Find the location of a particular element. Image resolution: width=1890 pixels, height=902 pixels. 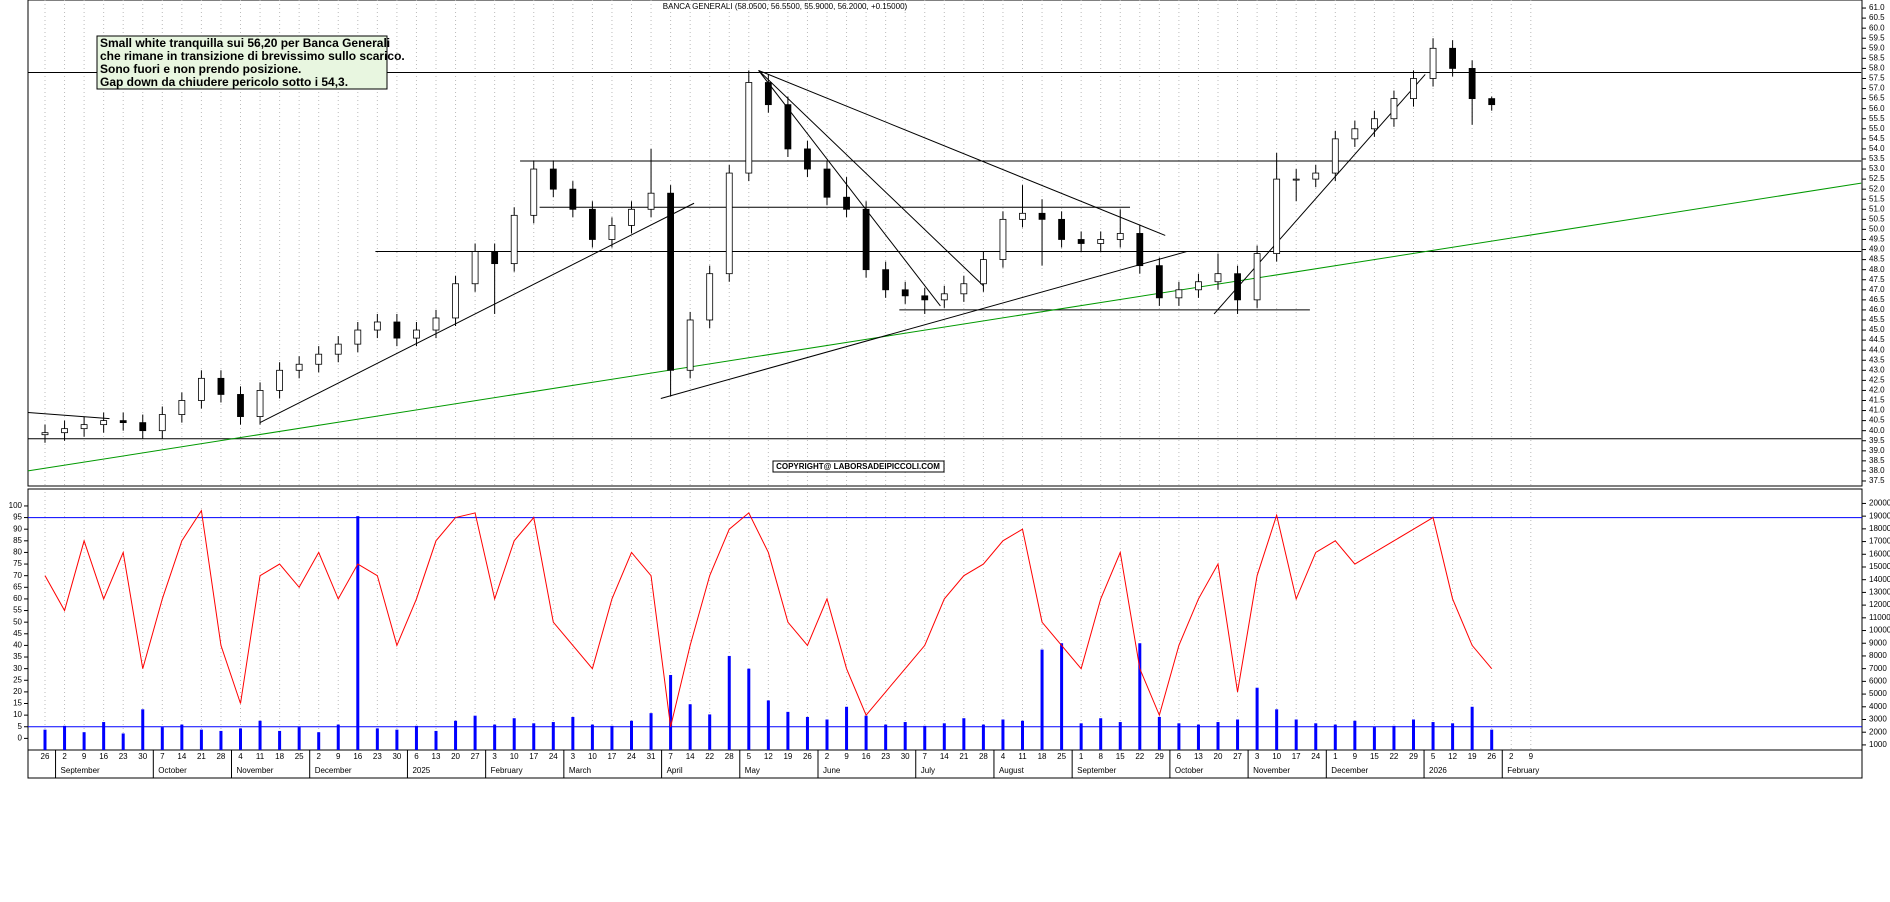

x-tick-label: 9 is located at coordinates (338, 756).